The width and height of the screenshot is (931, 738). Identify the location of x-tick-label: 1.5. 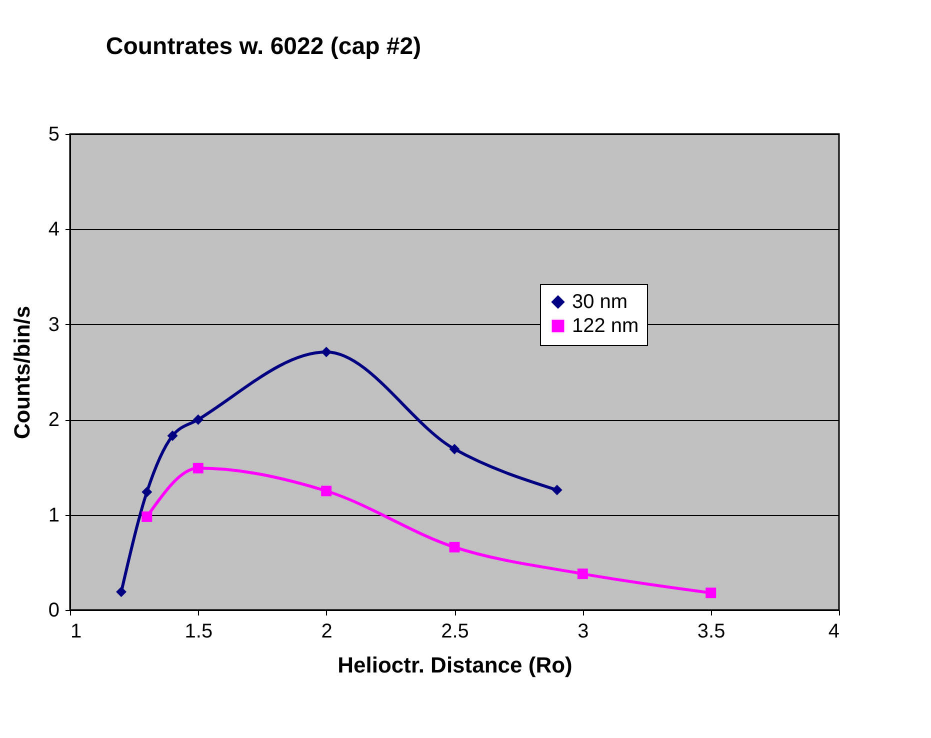
(198, 631).